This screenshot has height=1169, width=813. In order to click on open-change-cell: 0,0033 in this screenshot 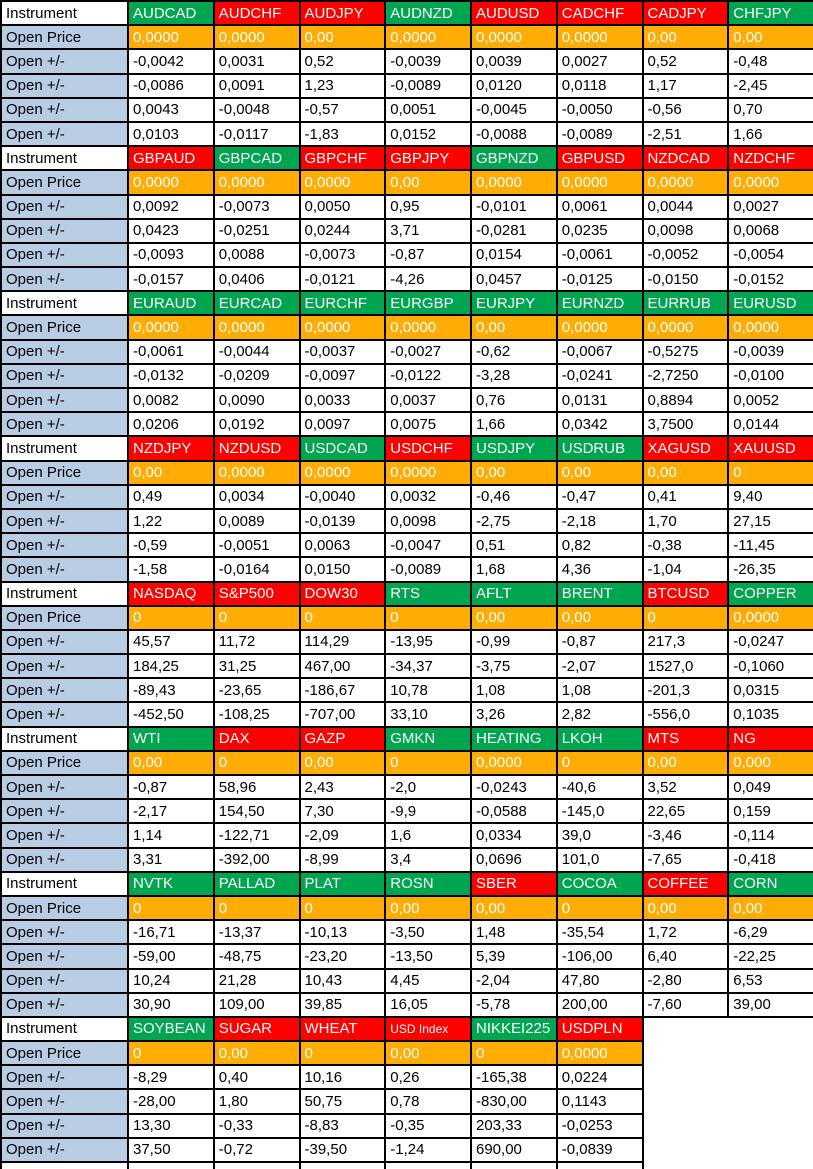, I will do `click(342, 400)`.